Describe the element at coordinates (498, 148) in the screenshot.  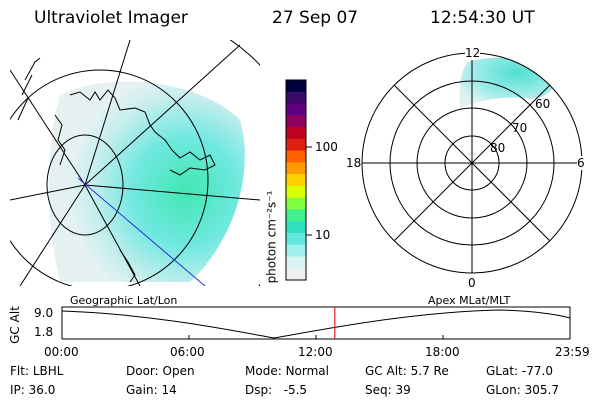
I see `mlat-label-80: 80` at that location.